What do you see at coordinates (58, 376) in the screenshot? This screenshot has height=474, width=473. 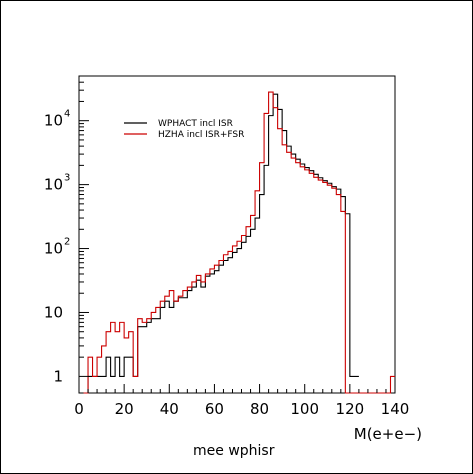 I see `y-tick-label: 1` at bounding box center [58, 376].